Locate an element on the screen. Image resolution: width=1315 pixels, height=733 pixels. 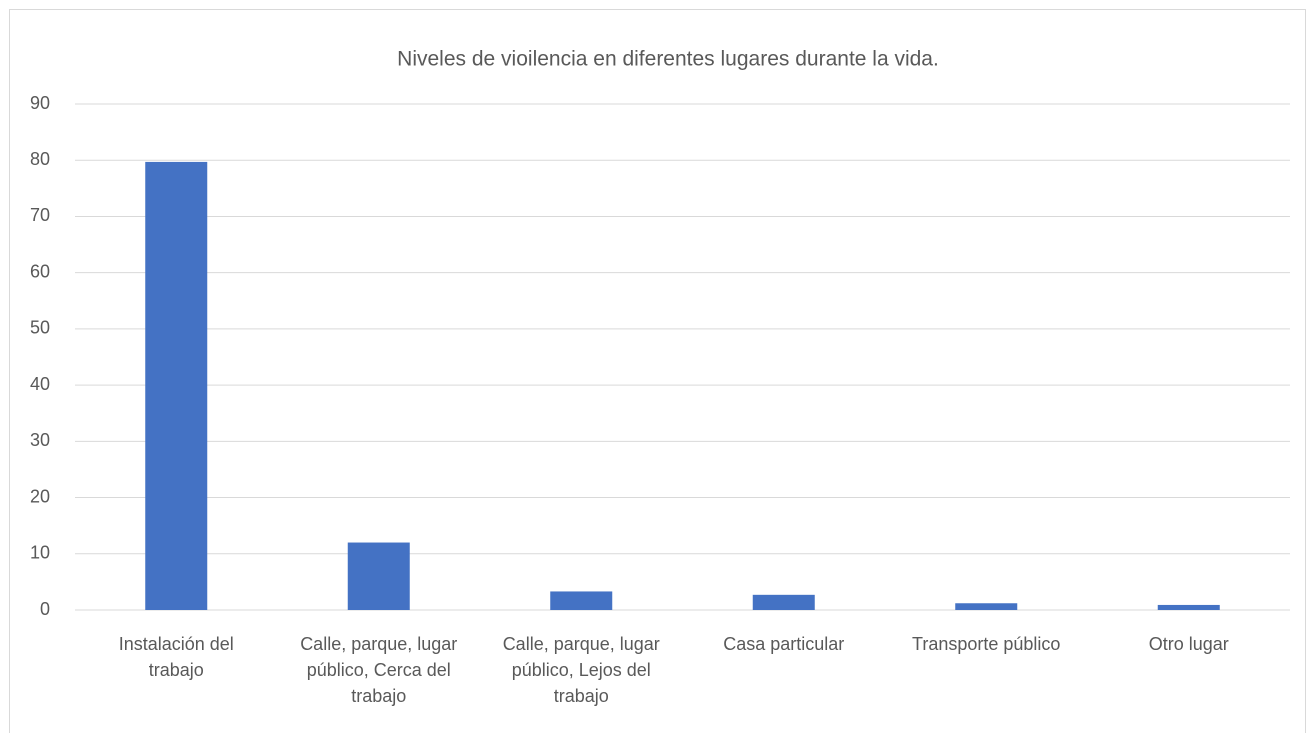
y-tick-label: 20 is located at coordinates (40, 496).